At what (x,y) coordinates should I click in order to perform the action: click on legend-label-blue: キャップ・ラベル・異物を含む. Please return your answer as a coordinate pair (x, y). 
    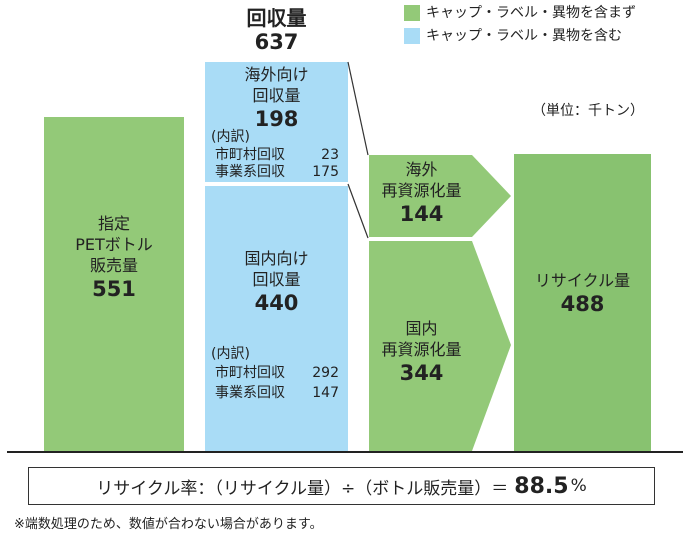
    Looking at the image, I should click on (524, 36).